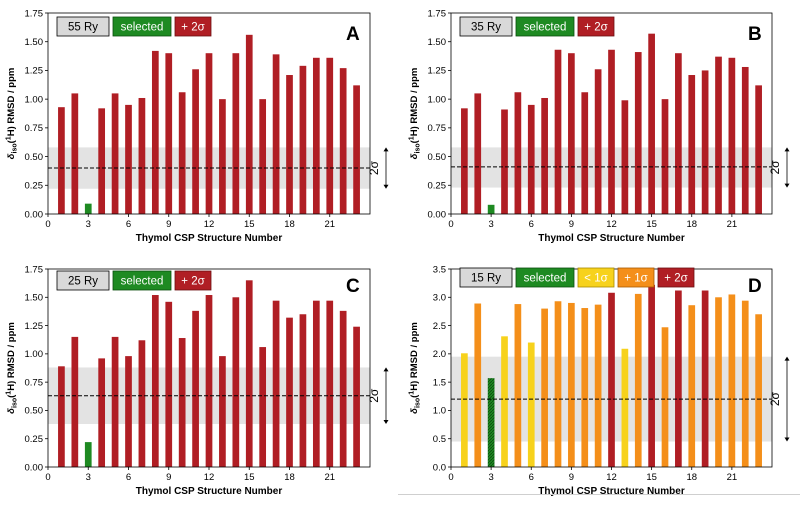 Image resolution: width=800 pixels, height=509 pixels. I want to click on panel-divider-line, so click(599, 494).